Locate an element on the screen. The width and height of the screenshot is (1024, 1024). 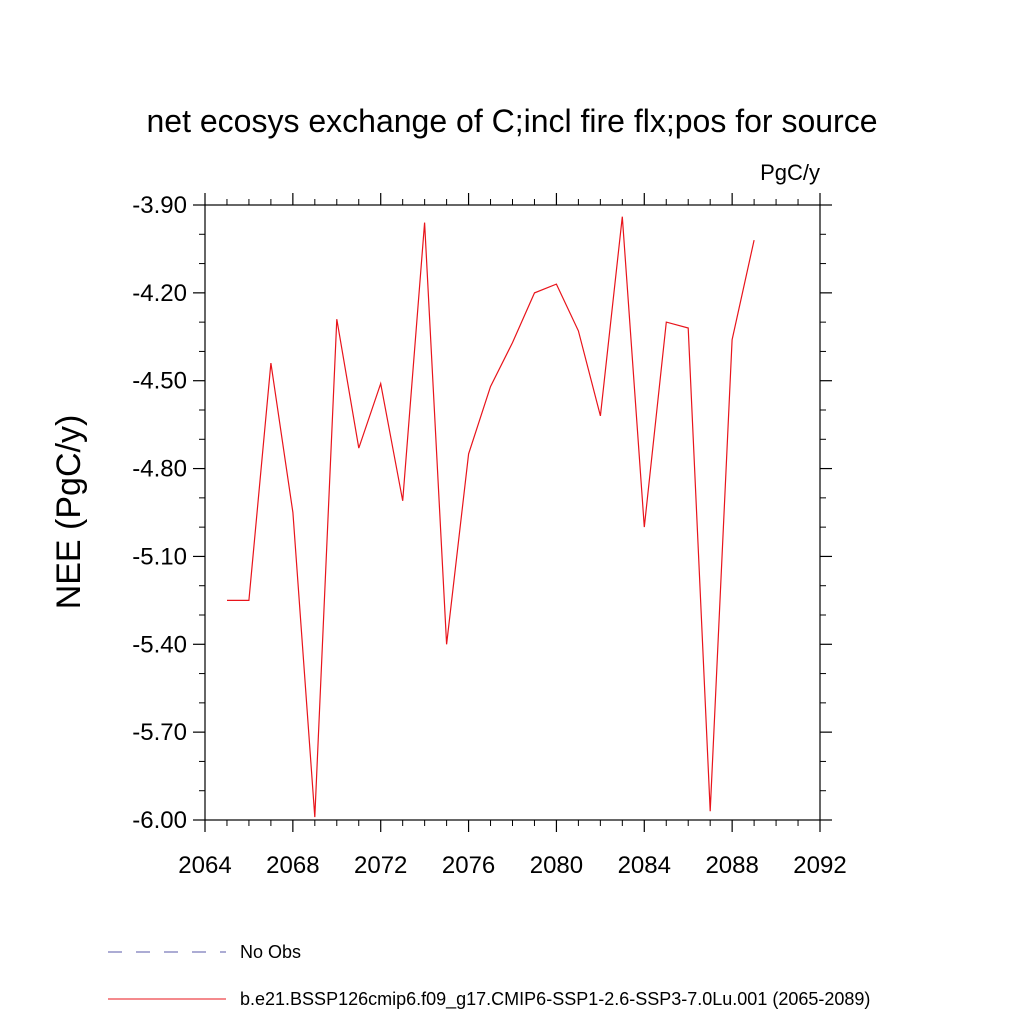
units-label: PgC/y is located at coordinates (790, 172).